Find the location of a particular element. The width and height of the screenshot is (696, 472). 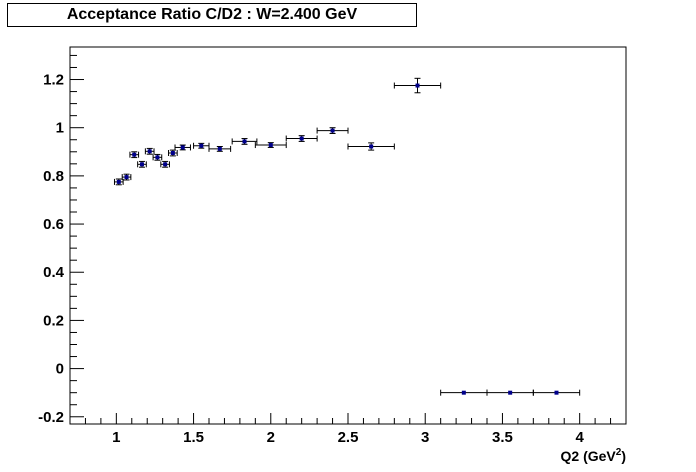

y-tick-label: 0.2 is located at coordinates (53, 320).